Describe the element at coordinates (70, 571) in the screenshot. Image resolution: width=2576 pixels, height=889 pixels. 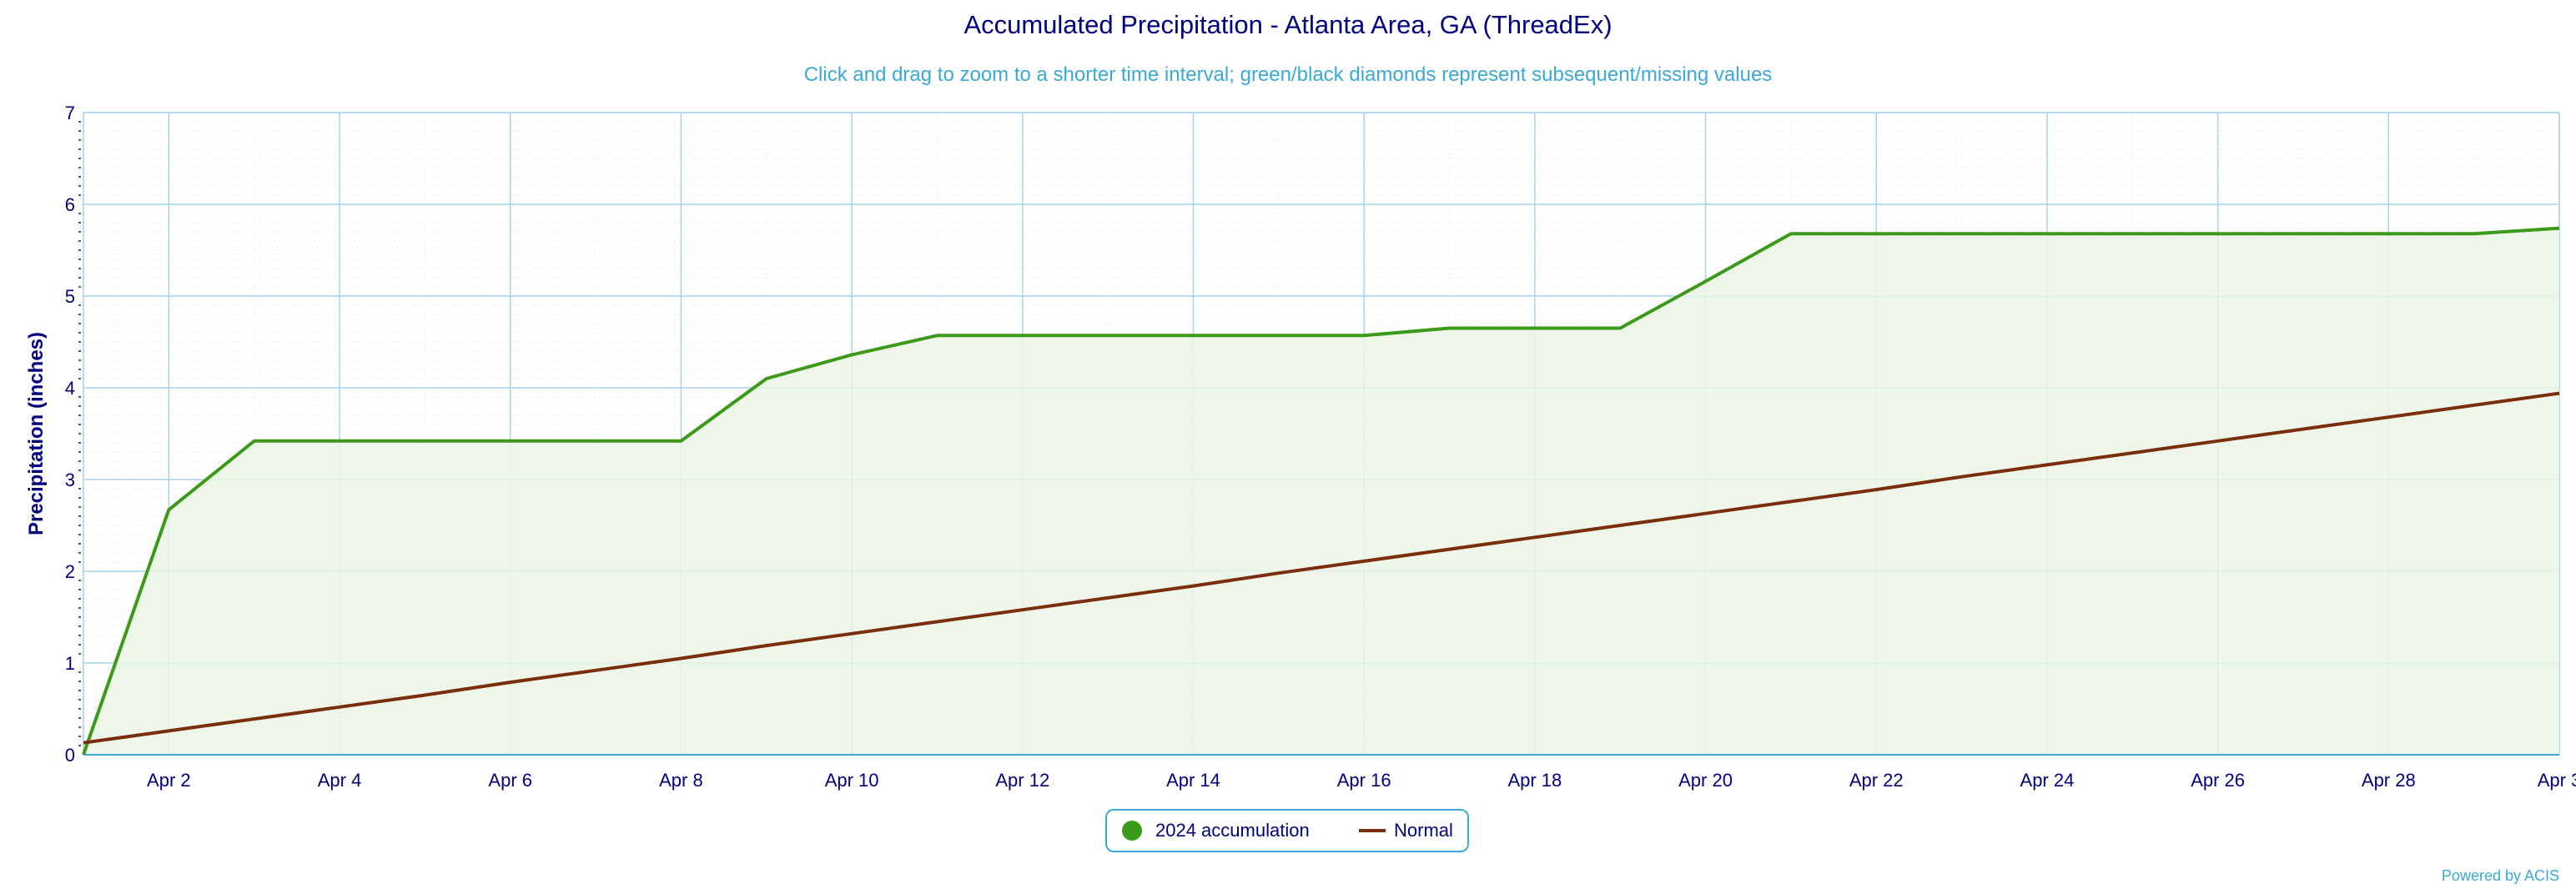
I see `y-tick-label: 2` at that location.